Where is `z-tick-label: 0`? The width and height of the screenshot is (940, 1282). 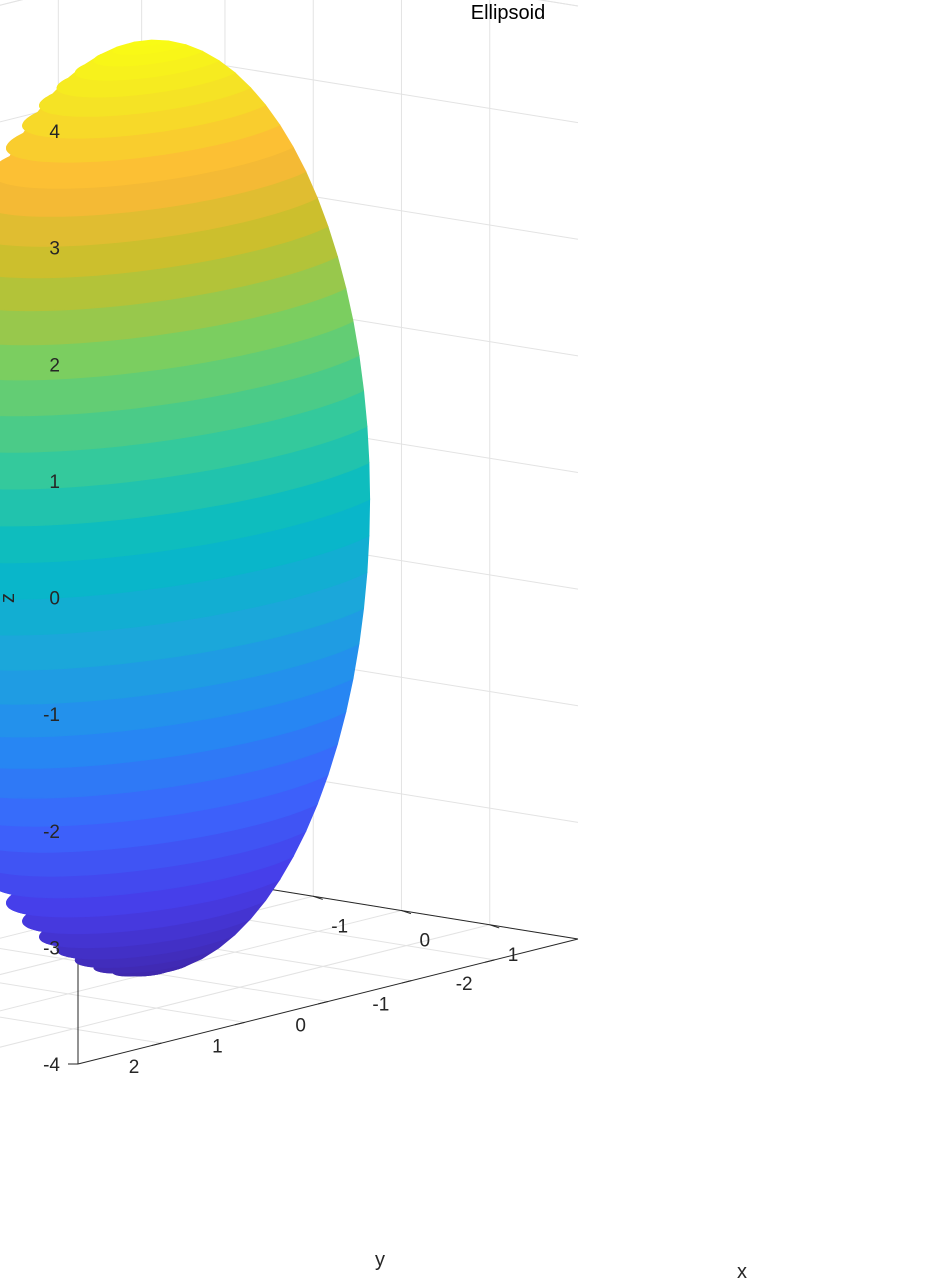
z-tick-label: 0 is located at coordinates (54, 599).